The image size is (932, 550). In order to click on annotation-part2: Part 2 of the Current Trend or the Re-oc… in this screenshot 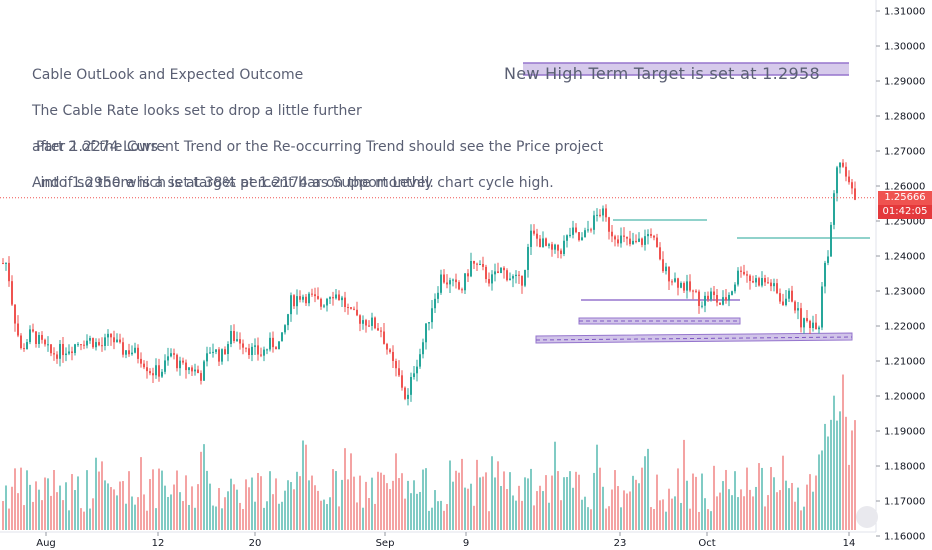, I will do `click(319, 159)`.